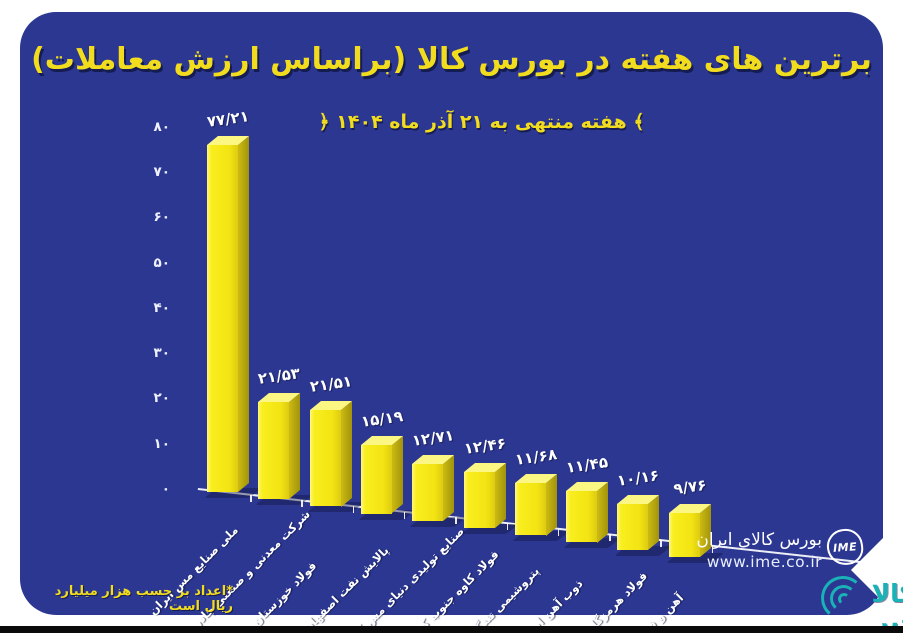 The width and height of the screenshot is (903, 633). What do you see at coordinates (161, 307) in the screenshot?
I see `y-axis-tick-label: ۴۰` at bounding box center [161, 307].